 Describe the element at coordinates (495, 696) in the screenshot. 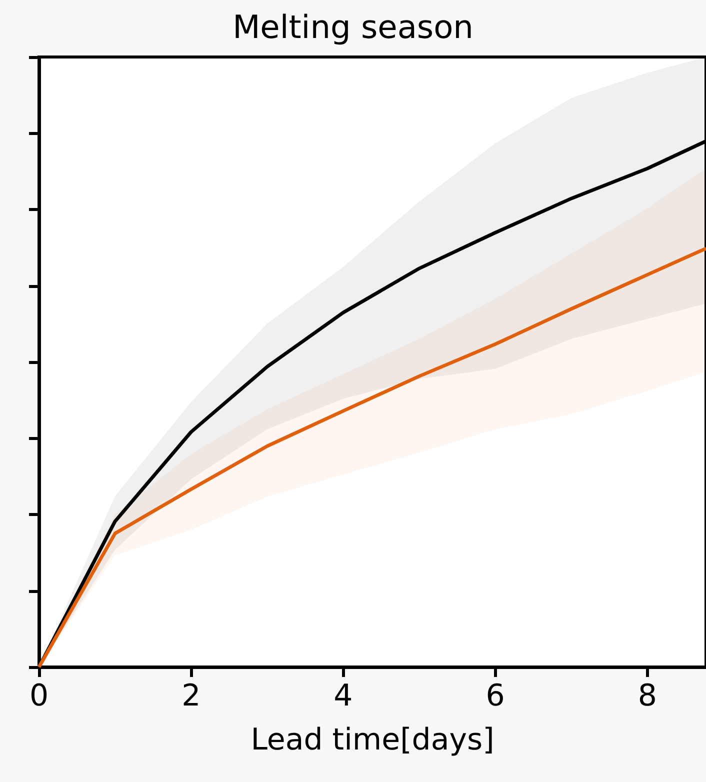

I see `x-tick-label: 6` at that location.